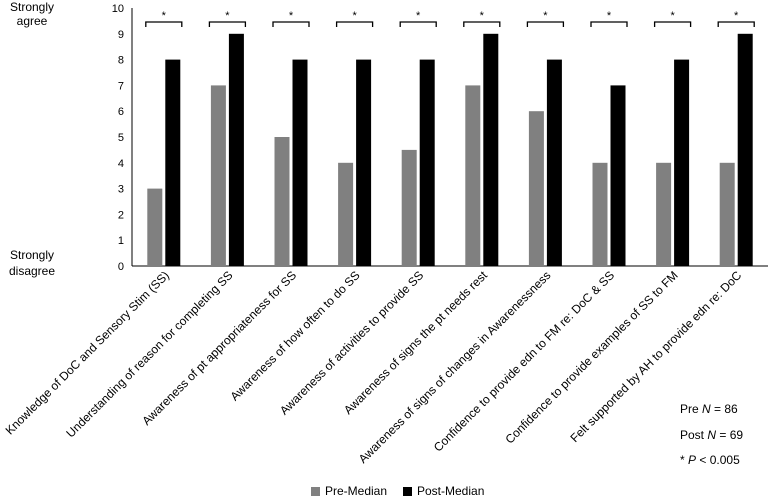 The height and width of the screenshot is (499, 771). Describe the element at coordinates (691, 409) in the screenshot. I see `pre-n-prefix: Pre` at that location.